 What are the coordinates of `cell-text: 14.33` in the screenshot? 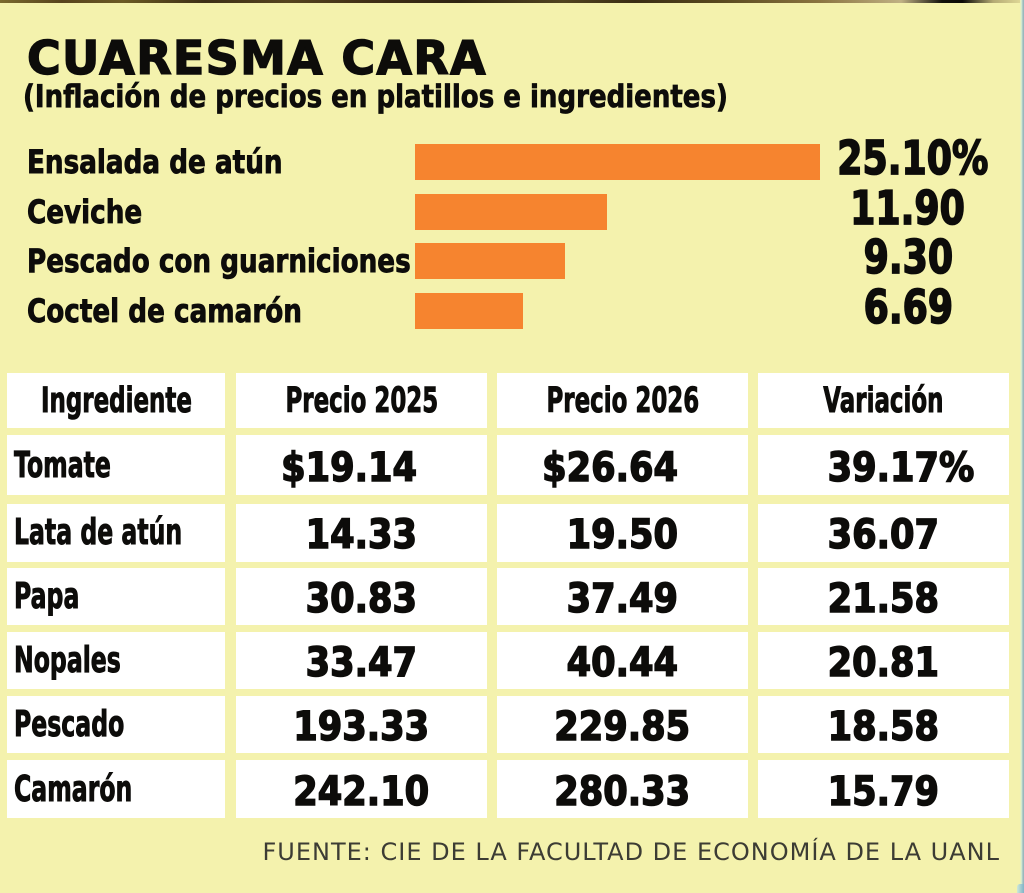 It's located at (361, 535).